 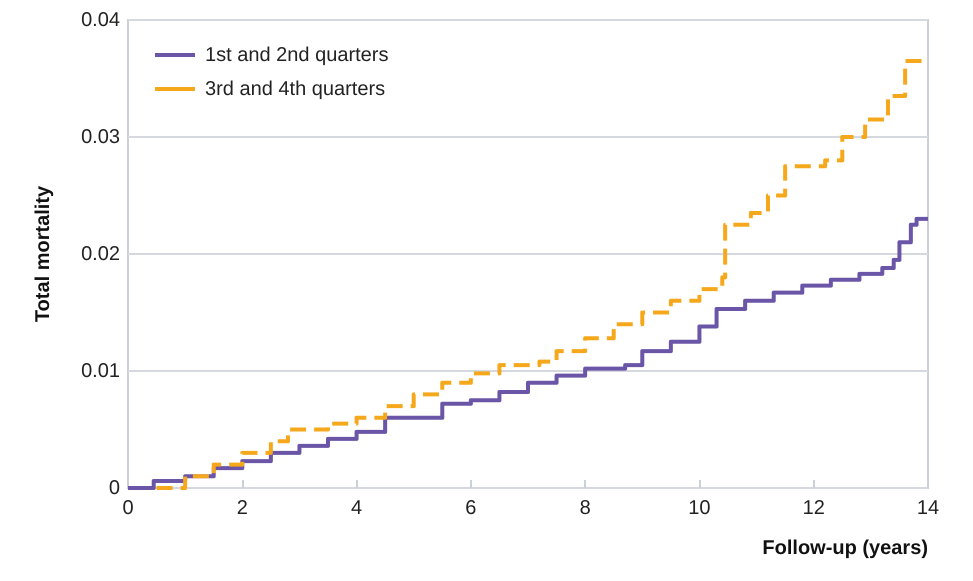 What do you see at coordinates (585, 508) in the screenshot?
I see `x-tick-label: 8` at bounding box center [585, 508].